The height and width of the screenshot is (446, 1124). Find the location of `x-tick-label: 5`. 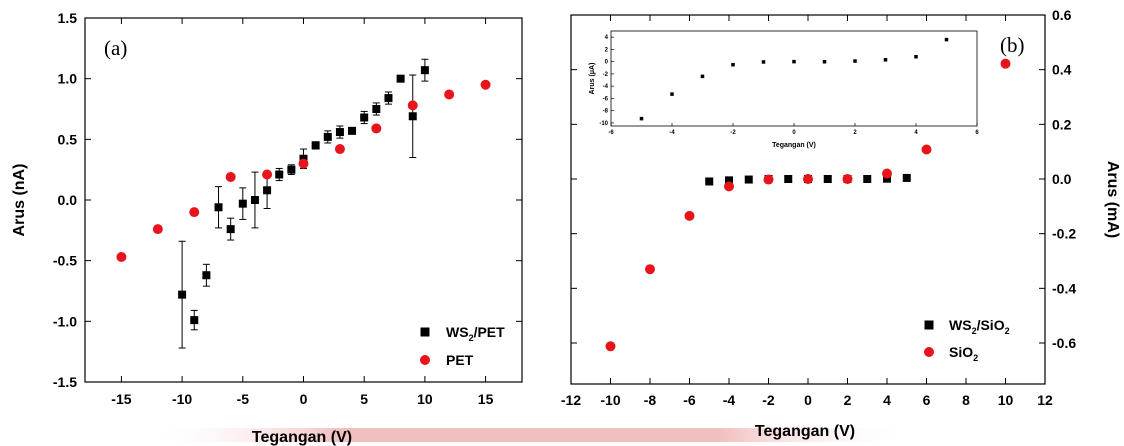

x-tick-label: 5 is located at coordinates (364, 399).